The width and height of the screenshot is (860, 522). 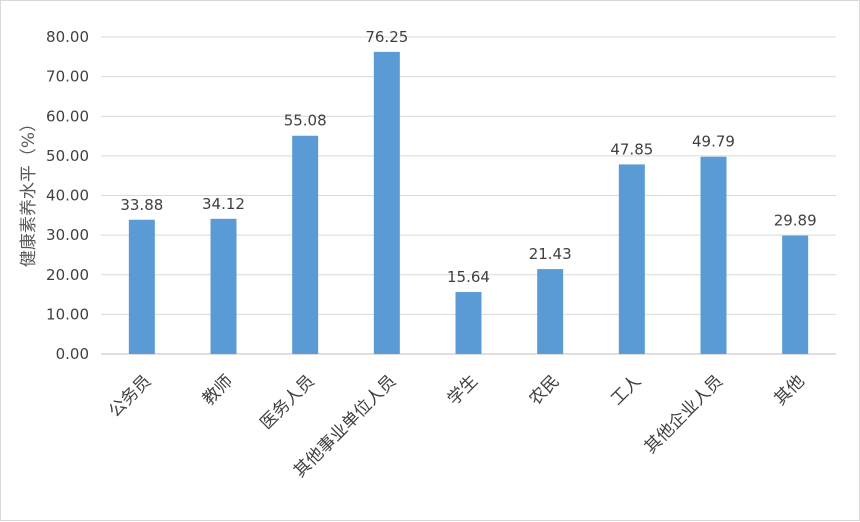 What do you see at coordinates (795, 221) in the screenshot?
I see `data-label-9: 29.89` at bounding box center [795, 221].